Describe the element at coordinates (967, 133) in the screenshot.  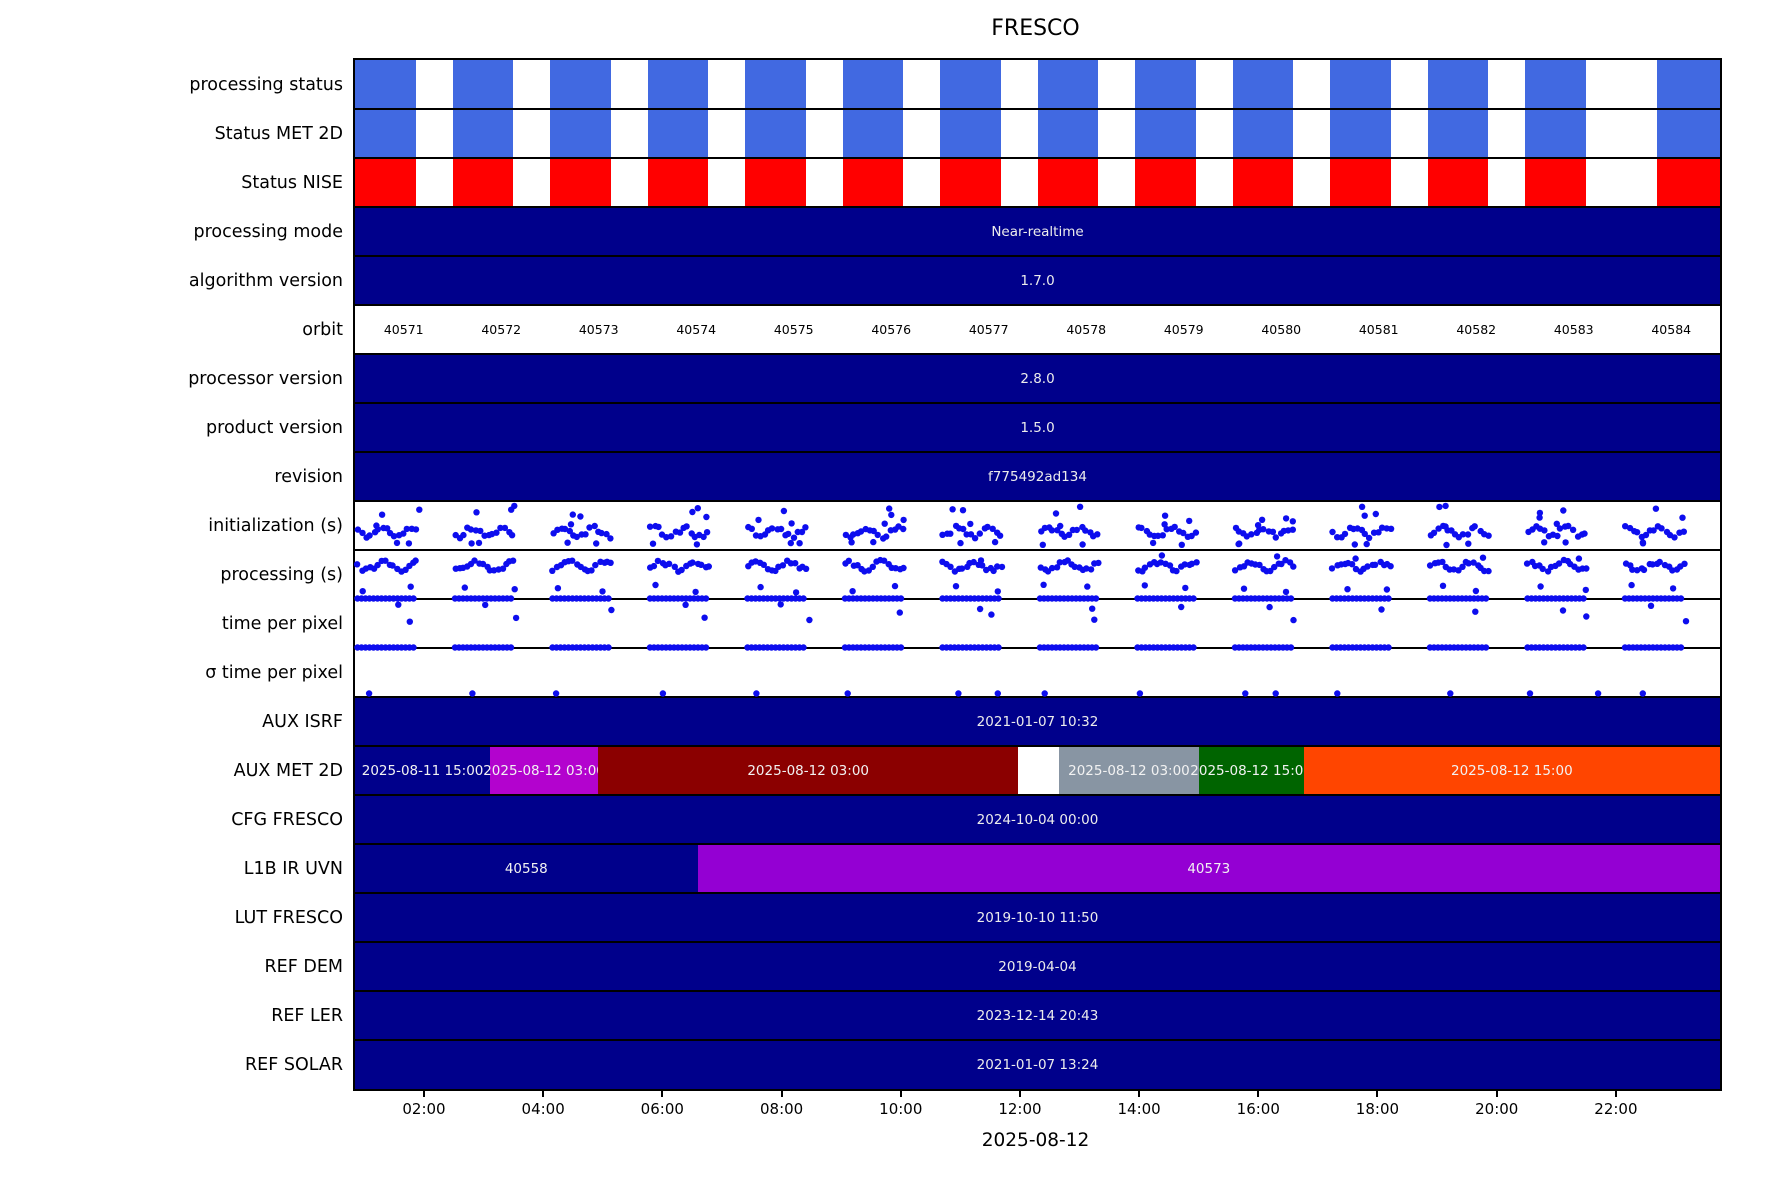
I see `row-status-met-2d: Status MET 2D` at that location.